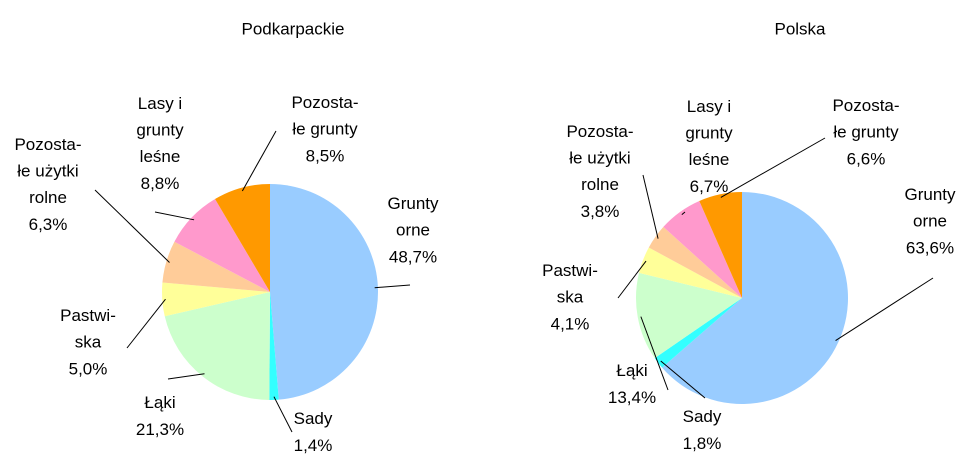 This screenshot has height=457, width=973. What do you see at coordinates (600, 211) in the screenshot?
I see `value-label: 3,8%` at bounding box center [600, 211].